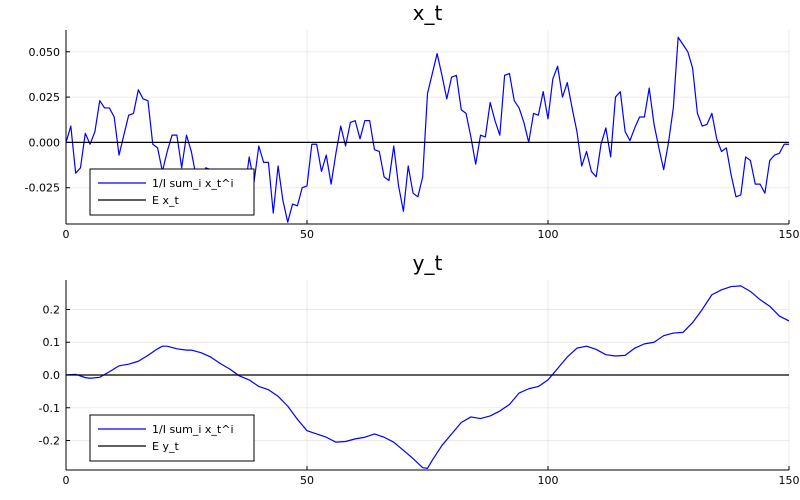  What do you see at coordinates (49, 441) in the screenshot?
I see `y-tick-label: -0.2` at bounding box center [49, 441].